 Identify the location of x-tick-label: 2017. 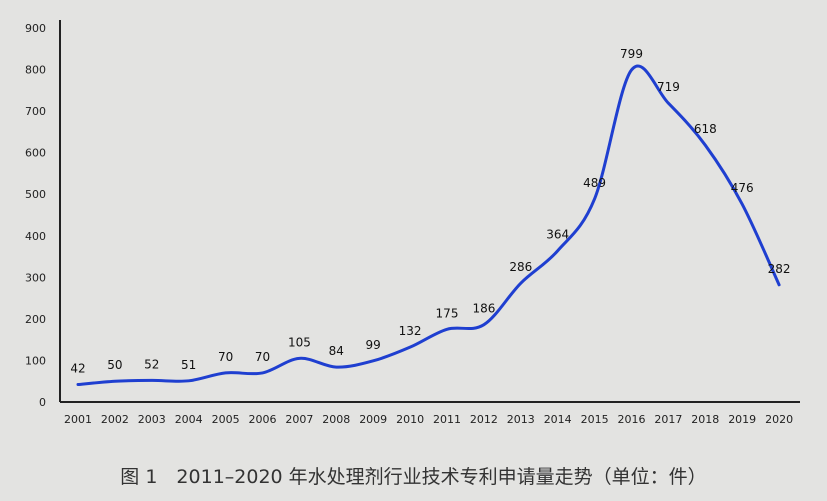
(668, 419).